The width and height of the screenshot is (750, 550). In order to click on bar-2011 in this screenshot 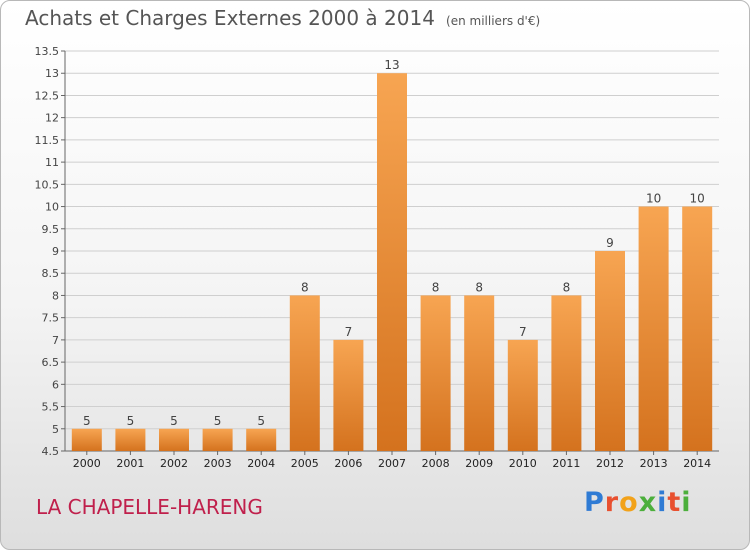, I will do `click(566, 373)`.